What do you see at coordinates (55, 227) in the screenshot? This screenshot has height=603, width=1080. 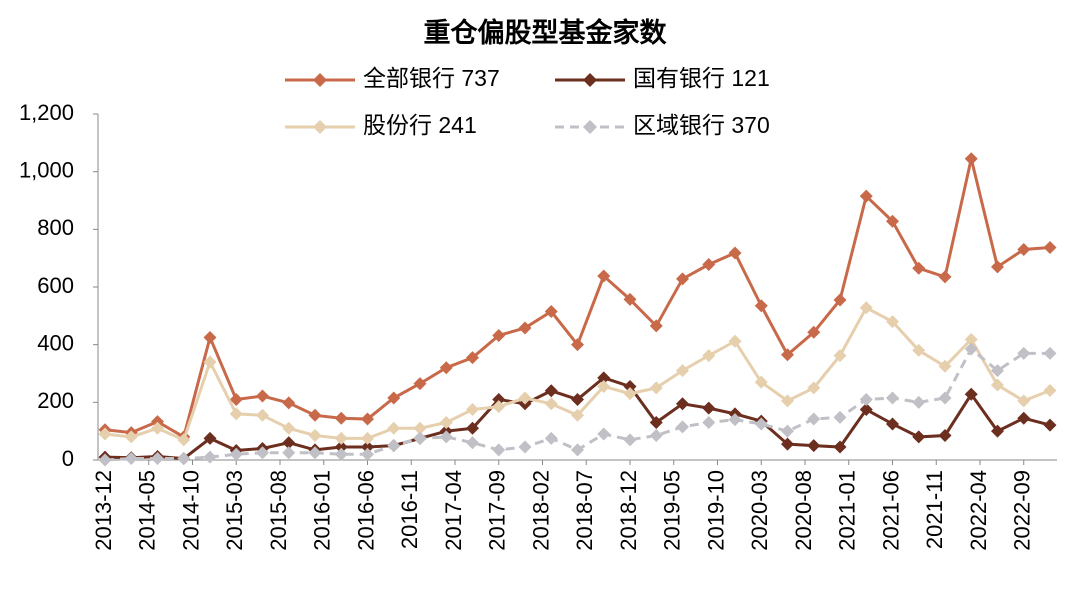 I see `y-tick-label: 800` at bounding box center [55, 227].